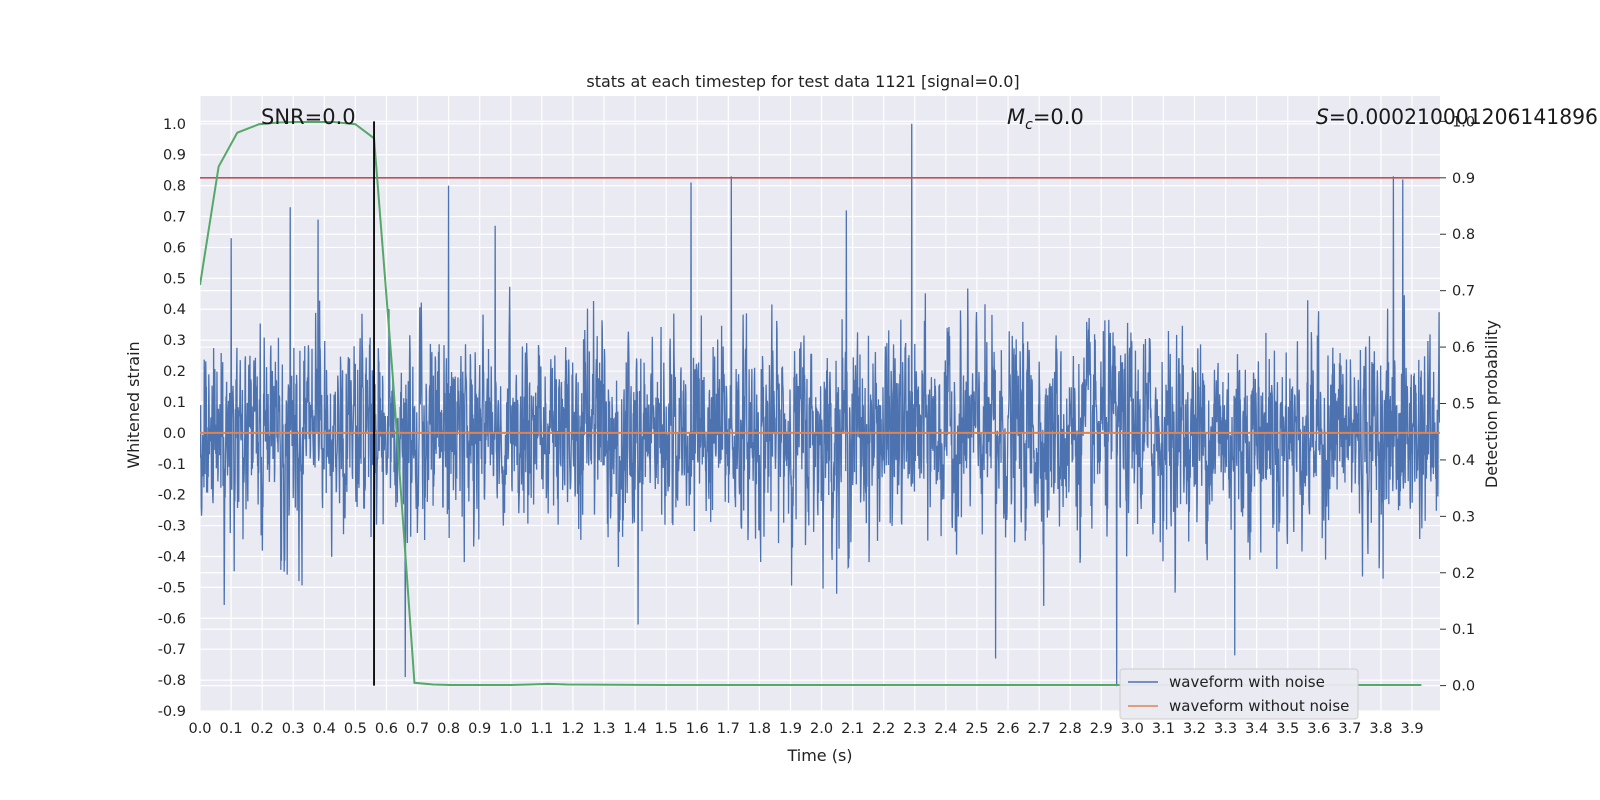 Image resolution: width=1600 pixels, height=800 pixels. What do you see at coordinates (790, 729) in the screenshot?
I see `x-tick-label: 1.9` at bounding box center [790, 729].